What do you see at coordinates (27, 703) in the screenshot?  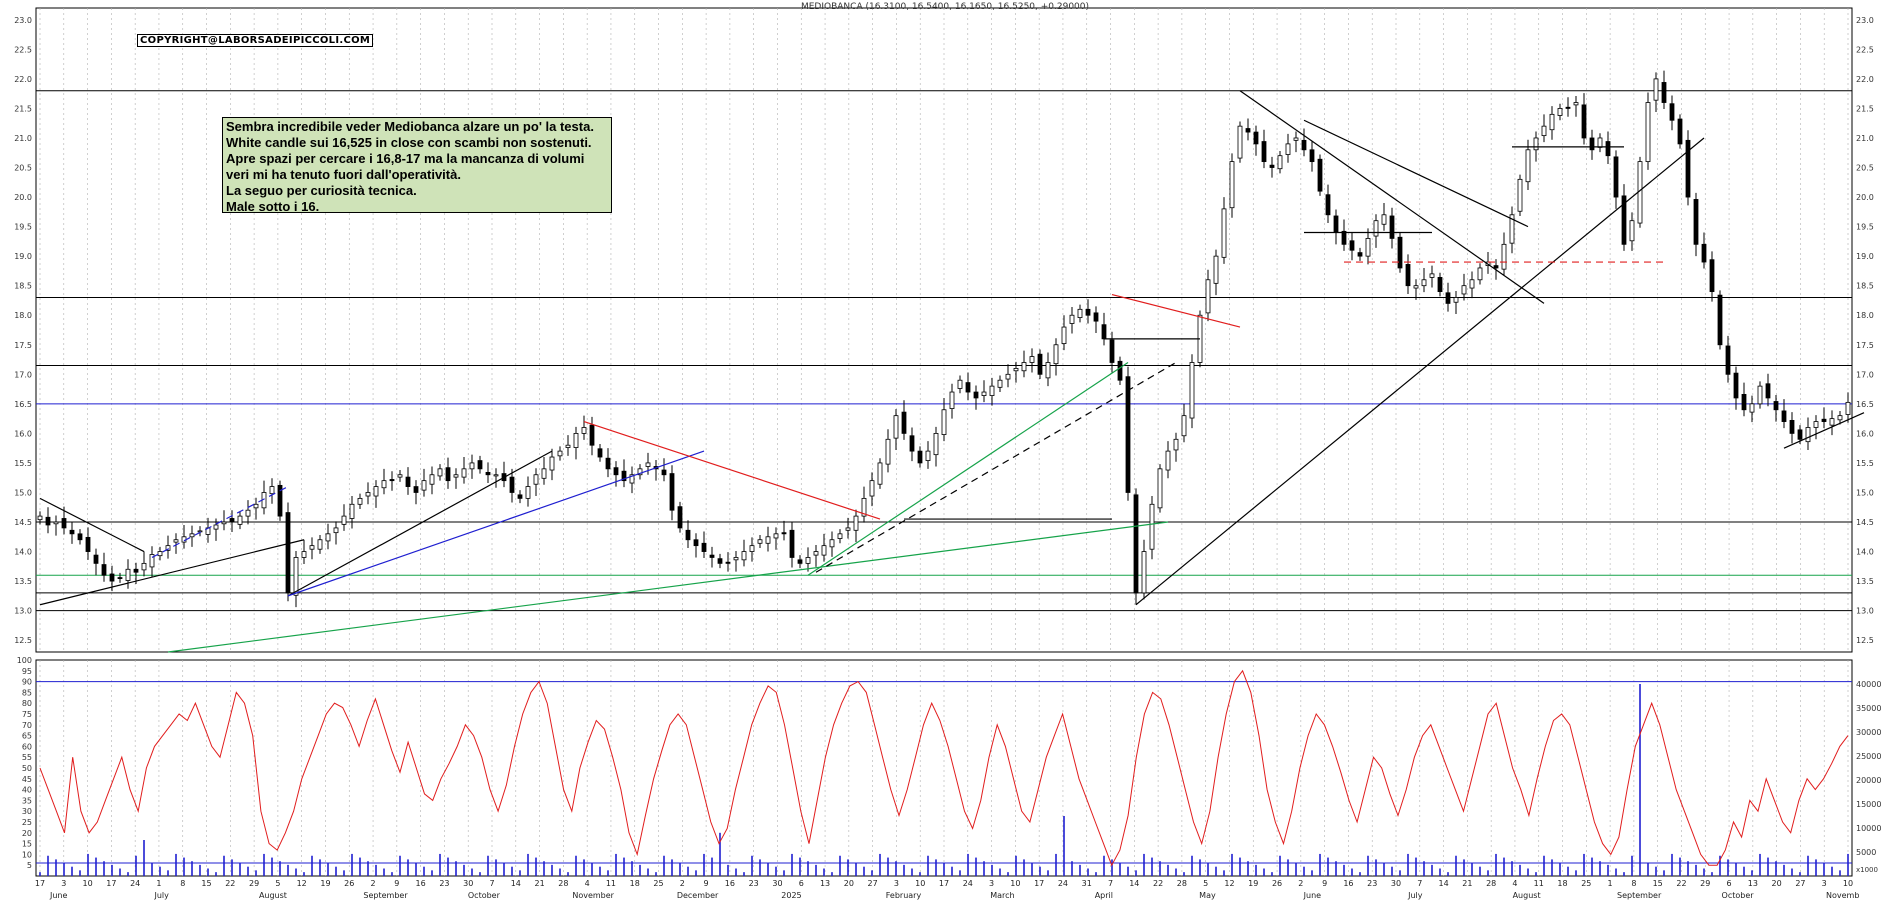 I see `osc-y-tick: 80` at bounding box center [27, 703].